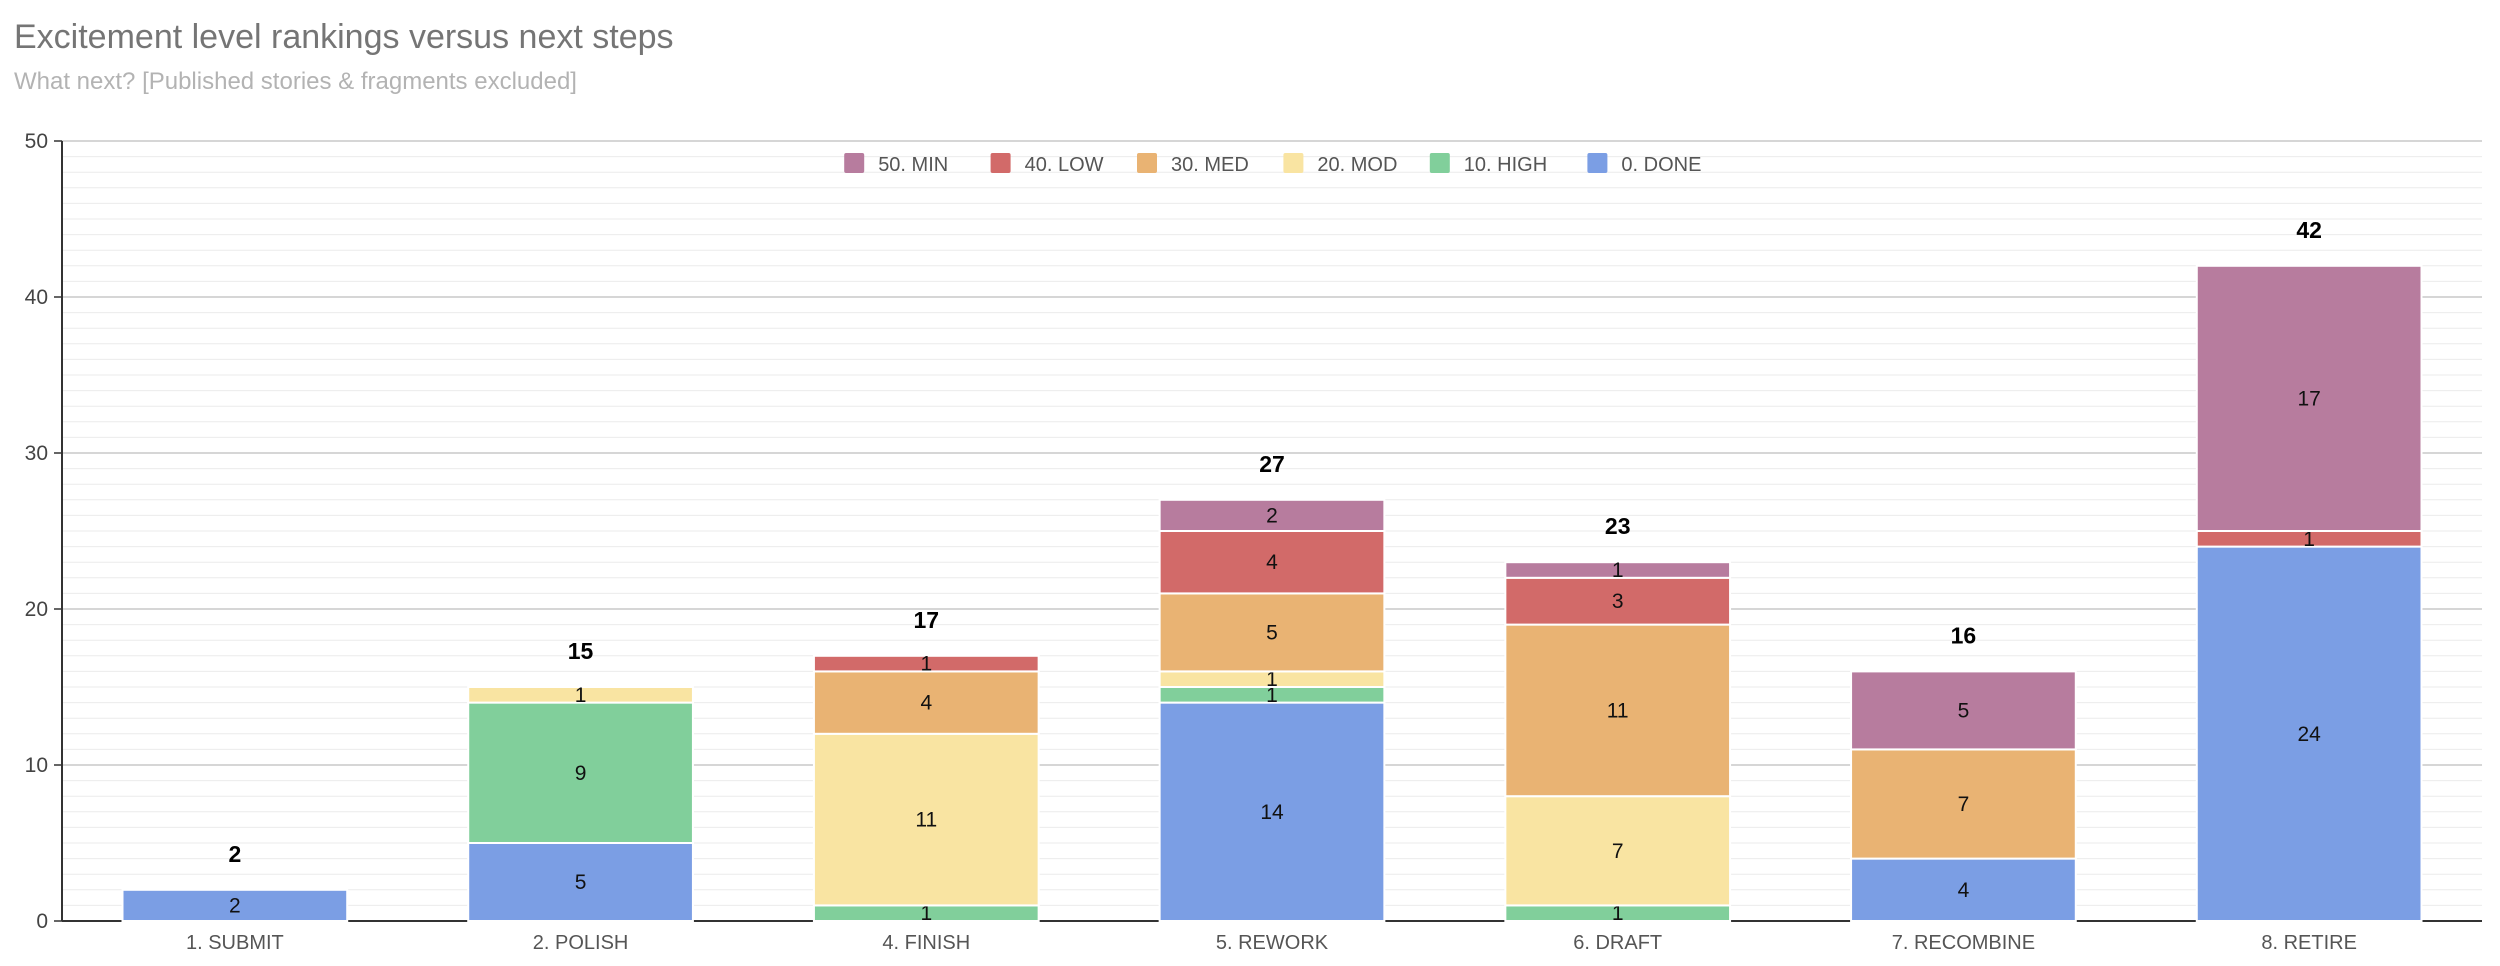 This screenshot has height=966, width=2500. Describe the element at coordinates (1661, 165) in the screenshot. I see `legend-label: 0. DONE` at that location.